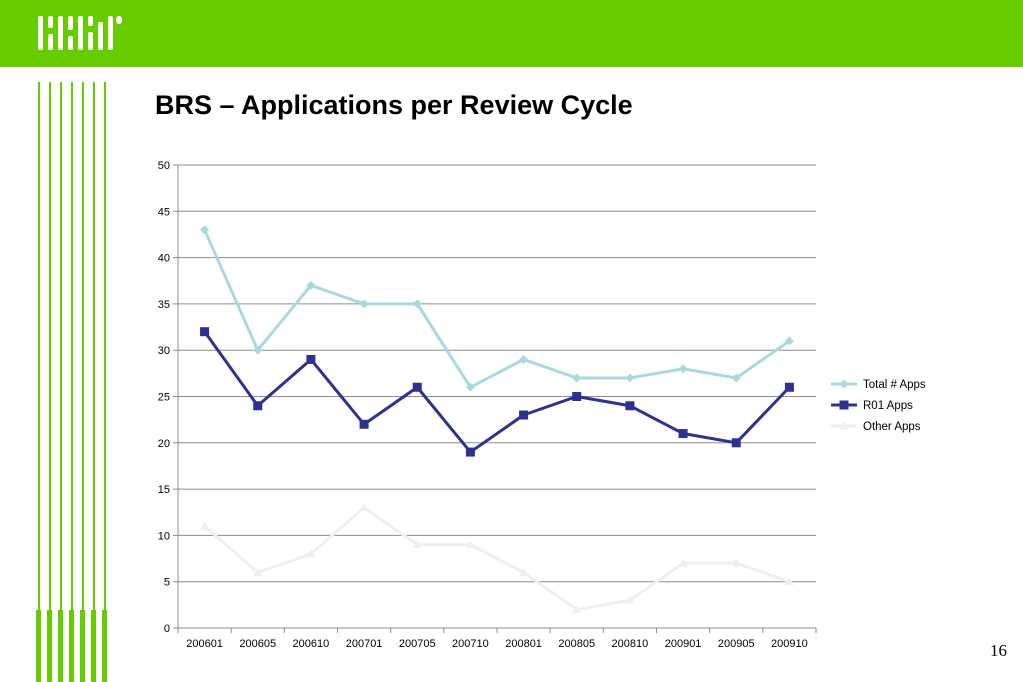  I want to click on series-total-apps, so click(497, 308).